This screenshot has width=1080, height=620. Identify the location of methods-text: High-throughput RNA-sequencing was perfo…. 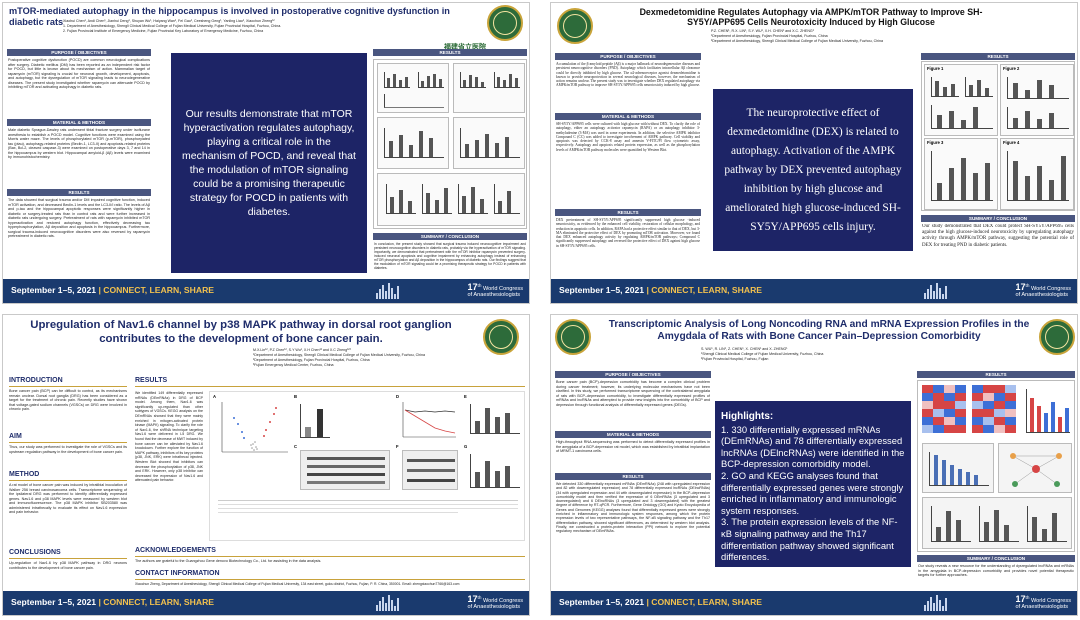
(633, 446).